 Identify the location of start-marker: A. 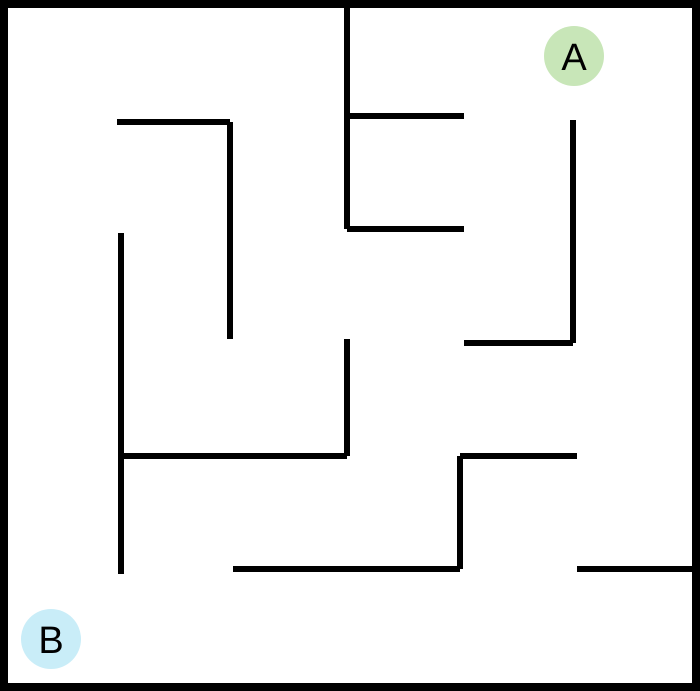
(574, 56).